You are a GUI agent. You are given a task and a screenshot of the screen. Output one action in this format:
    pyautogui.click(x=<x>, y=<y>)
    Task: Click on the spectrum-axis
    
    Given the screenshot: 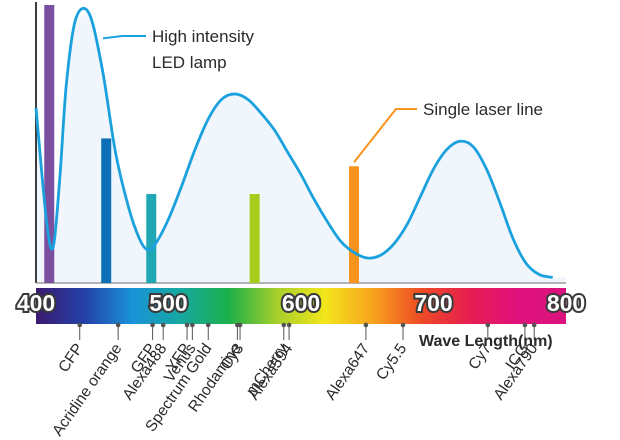 What is the action you would take?
    pyautogui.click(x=301, y=306)
    